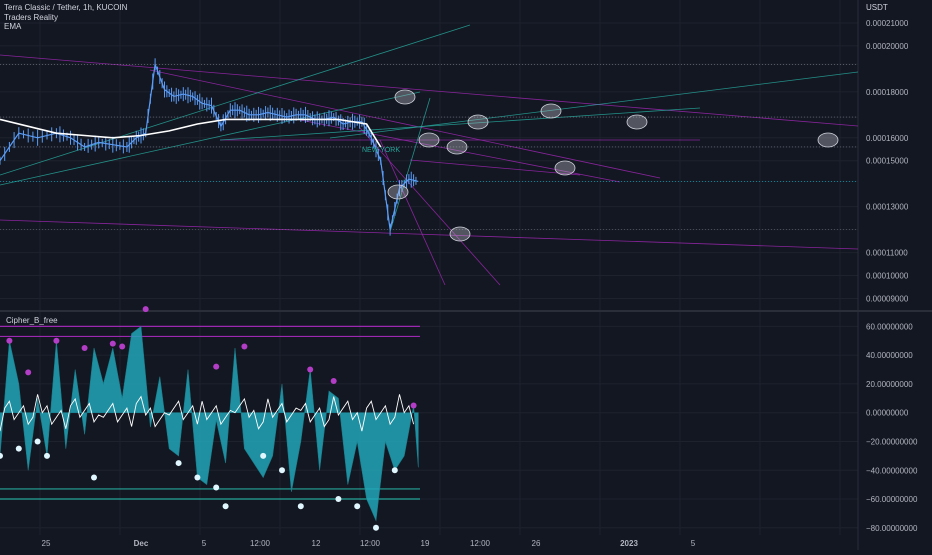 The height and width of the screenshot is (555, 932). Describe the element at coordinates (316, 543) in the screenshot. I see `x-tick-label: 12` at that location.